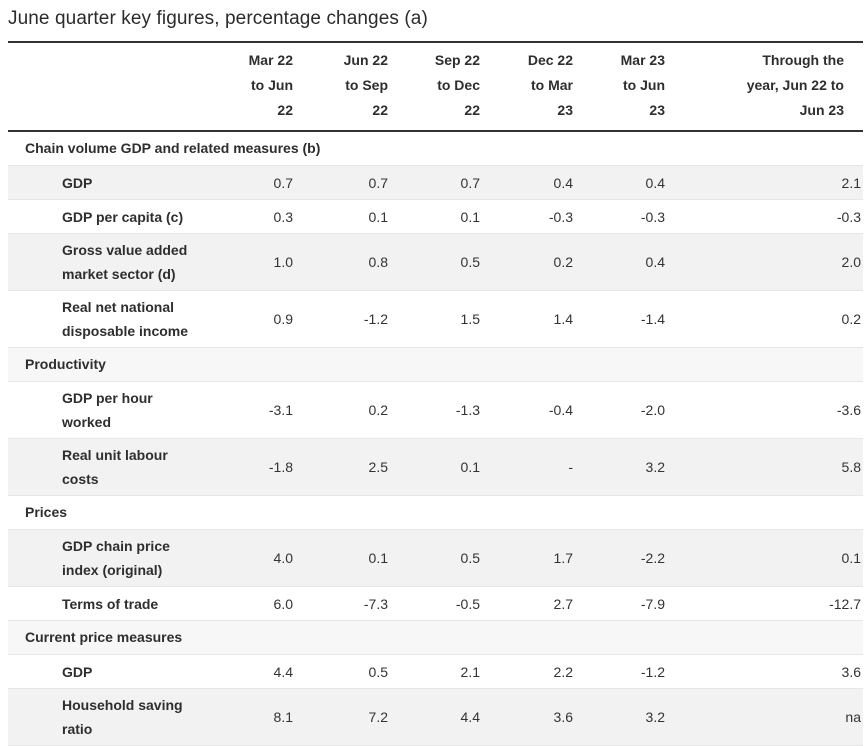  I want to click on row-label: GDP per hour worked, so click(107, 410).